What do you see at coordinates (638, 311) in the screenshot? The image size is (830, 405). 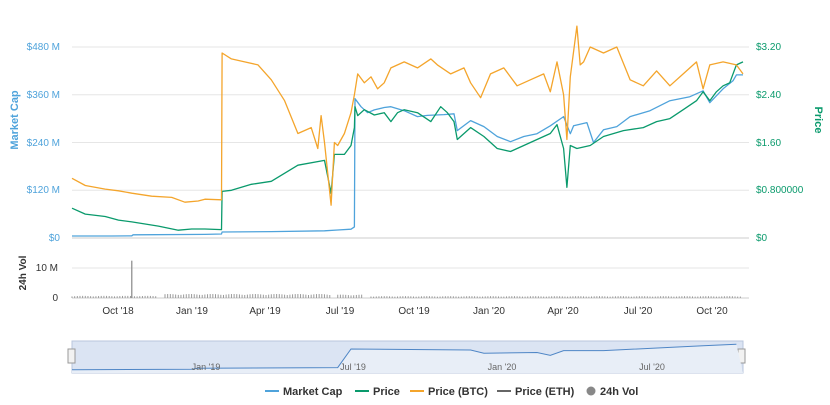 I see `x-tick: Jul '20` at bounding box center [638, 311].